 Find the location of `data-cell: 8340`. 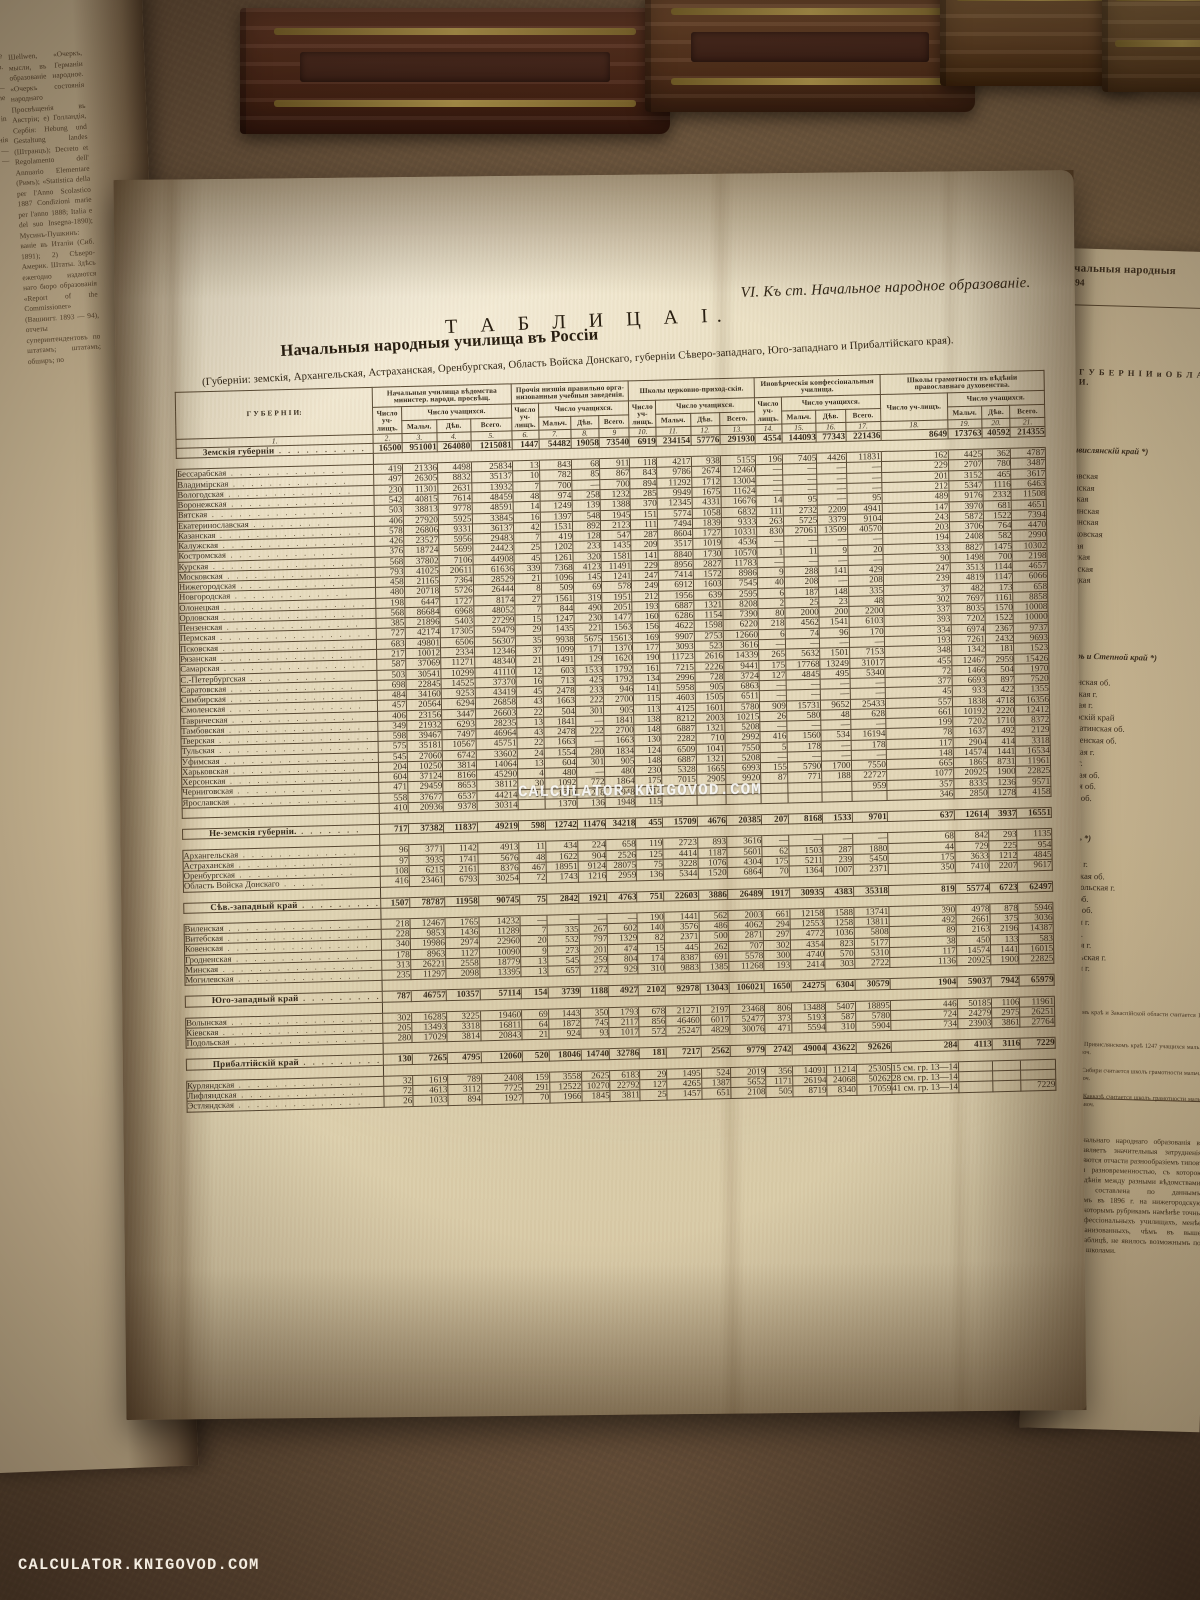

data-cell: 8340 is located at coordinates (842, 1090).